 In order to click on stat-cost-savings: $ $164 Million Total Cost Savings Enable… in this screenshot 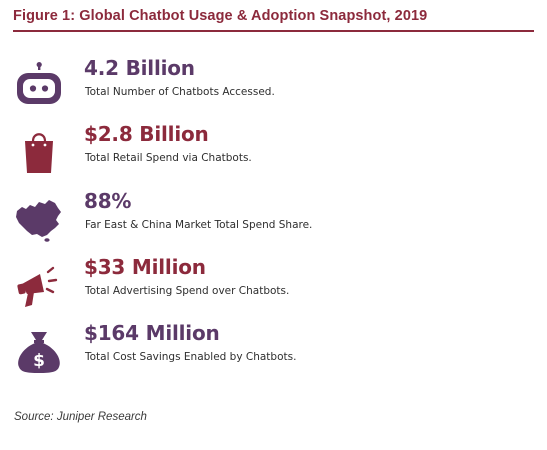, I will do `click(273, 352)`.